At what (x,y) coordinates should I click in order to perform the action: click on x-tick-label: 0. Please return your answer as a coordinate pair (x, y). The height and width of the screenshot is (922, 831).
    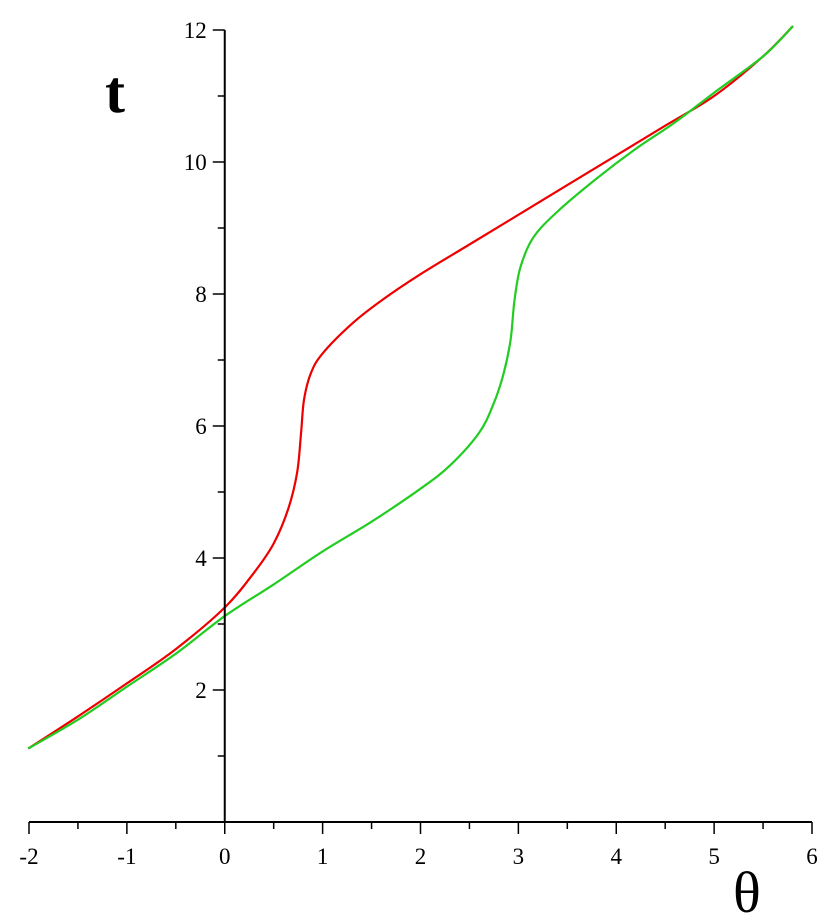
    Looking at the image, I should click on (225, 856).